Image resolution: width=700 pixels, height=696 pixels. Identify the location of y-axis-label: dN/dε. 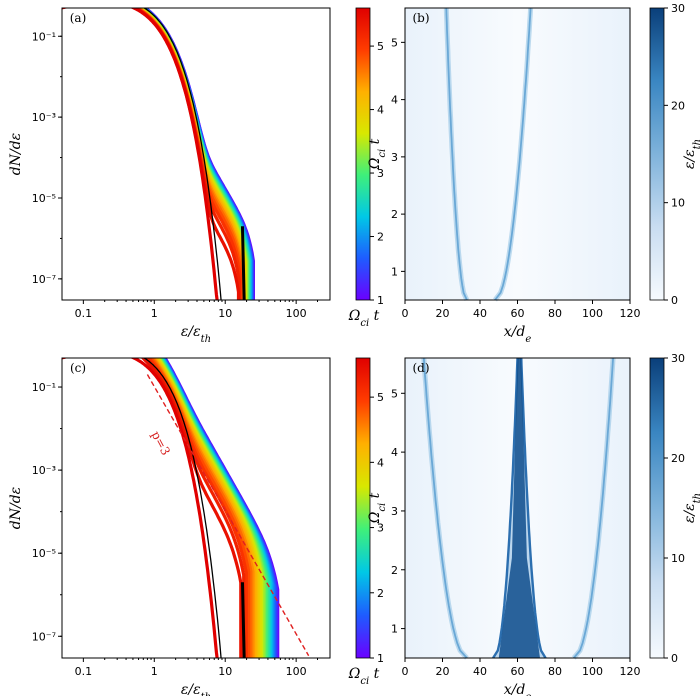
(16, 508).